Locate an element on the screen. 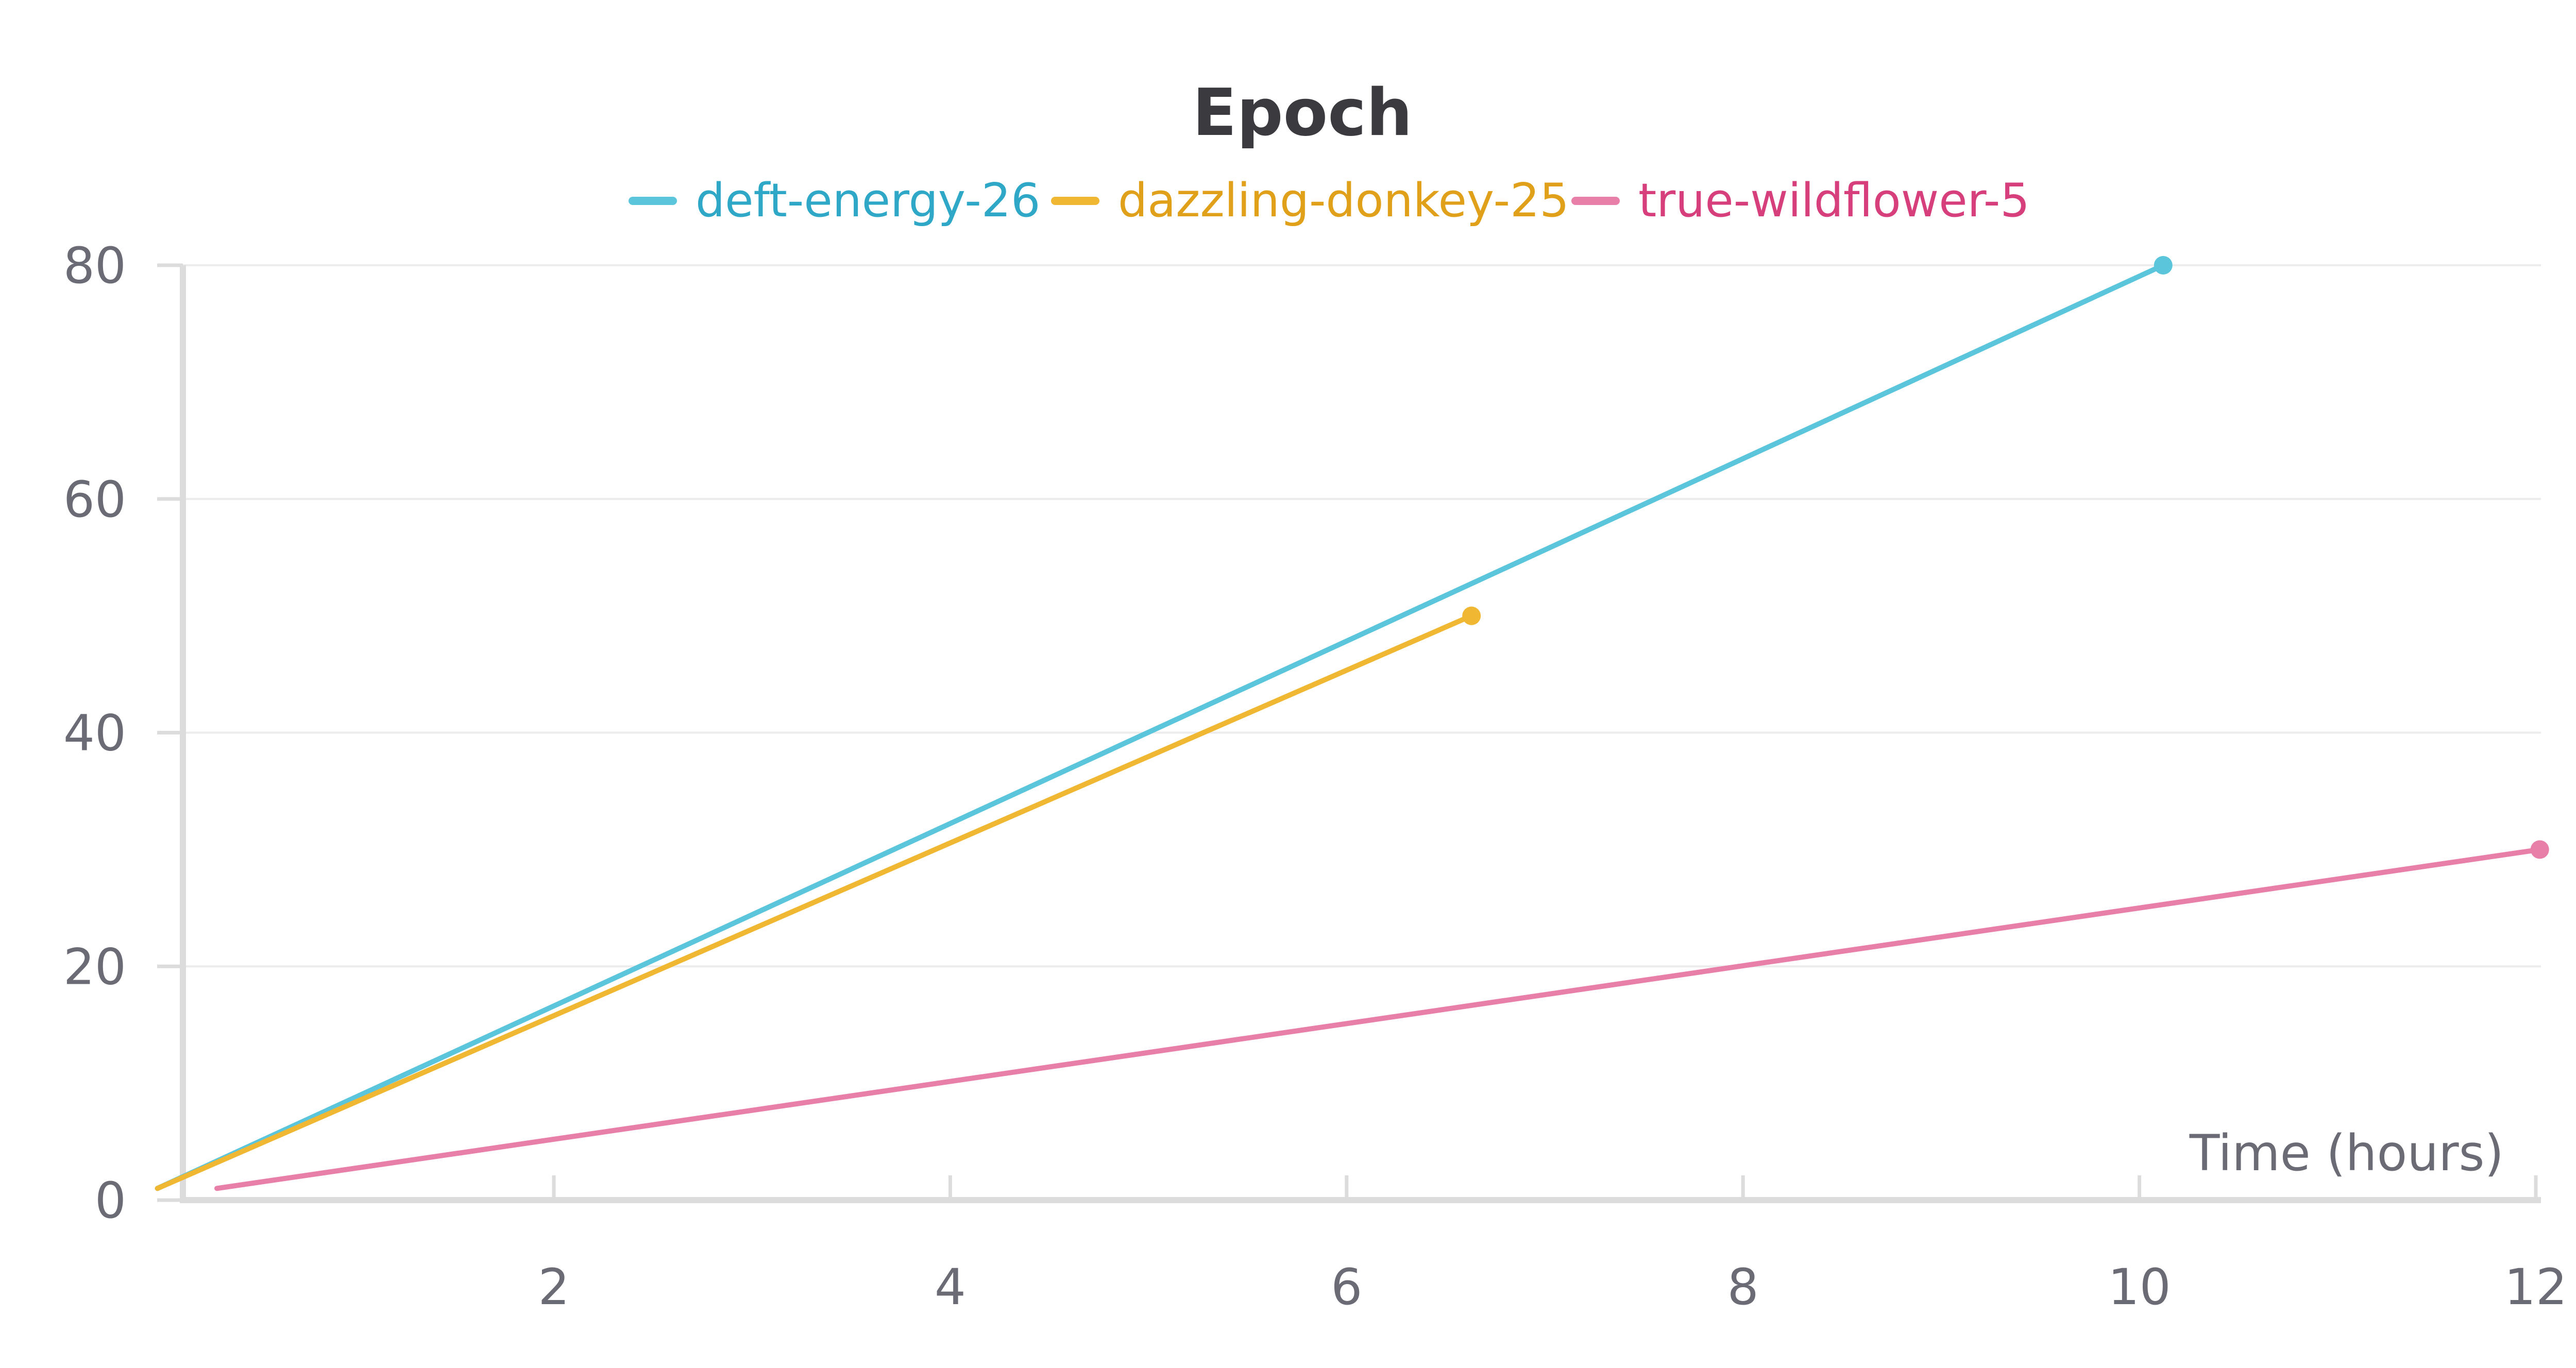  y-tick-label-60: 60 is located at coordinates (95, 499).